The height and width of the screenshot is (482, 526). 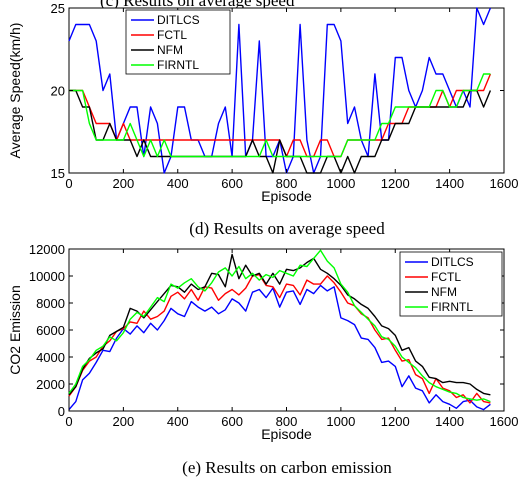 What do you see at coordinates (47, 276) in the screenshot?
I see `y-tick-label: 10000` at bounding box center [47, 276].